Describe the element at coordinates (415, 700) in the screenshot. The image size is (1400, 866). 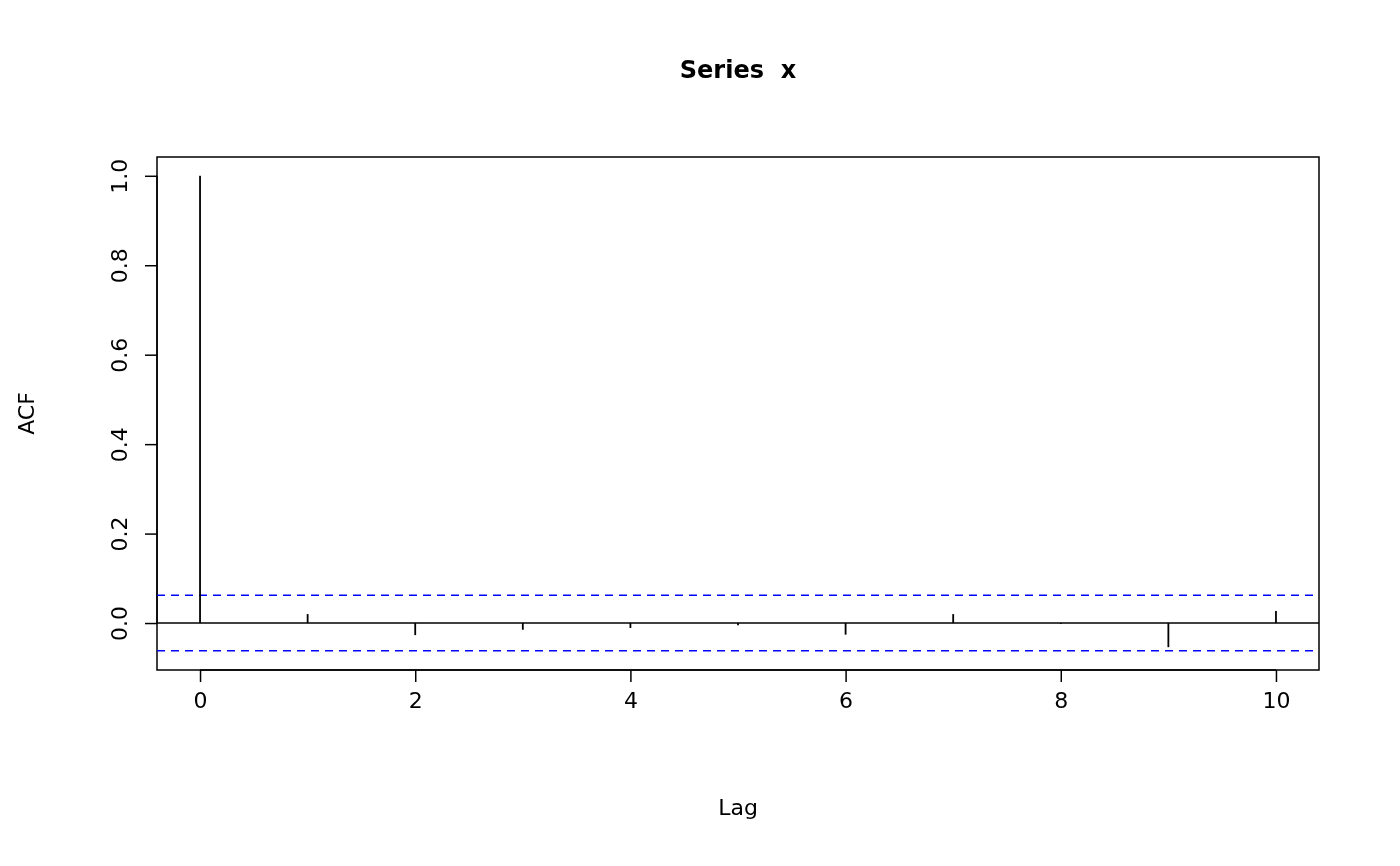
I see `x-tick-label: 2` at that location.